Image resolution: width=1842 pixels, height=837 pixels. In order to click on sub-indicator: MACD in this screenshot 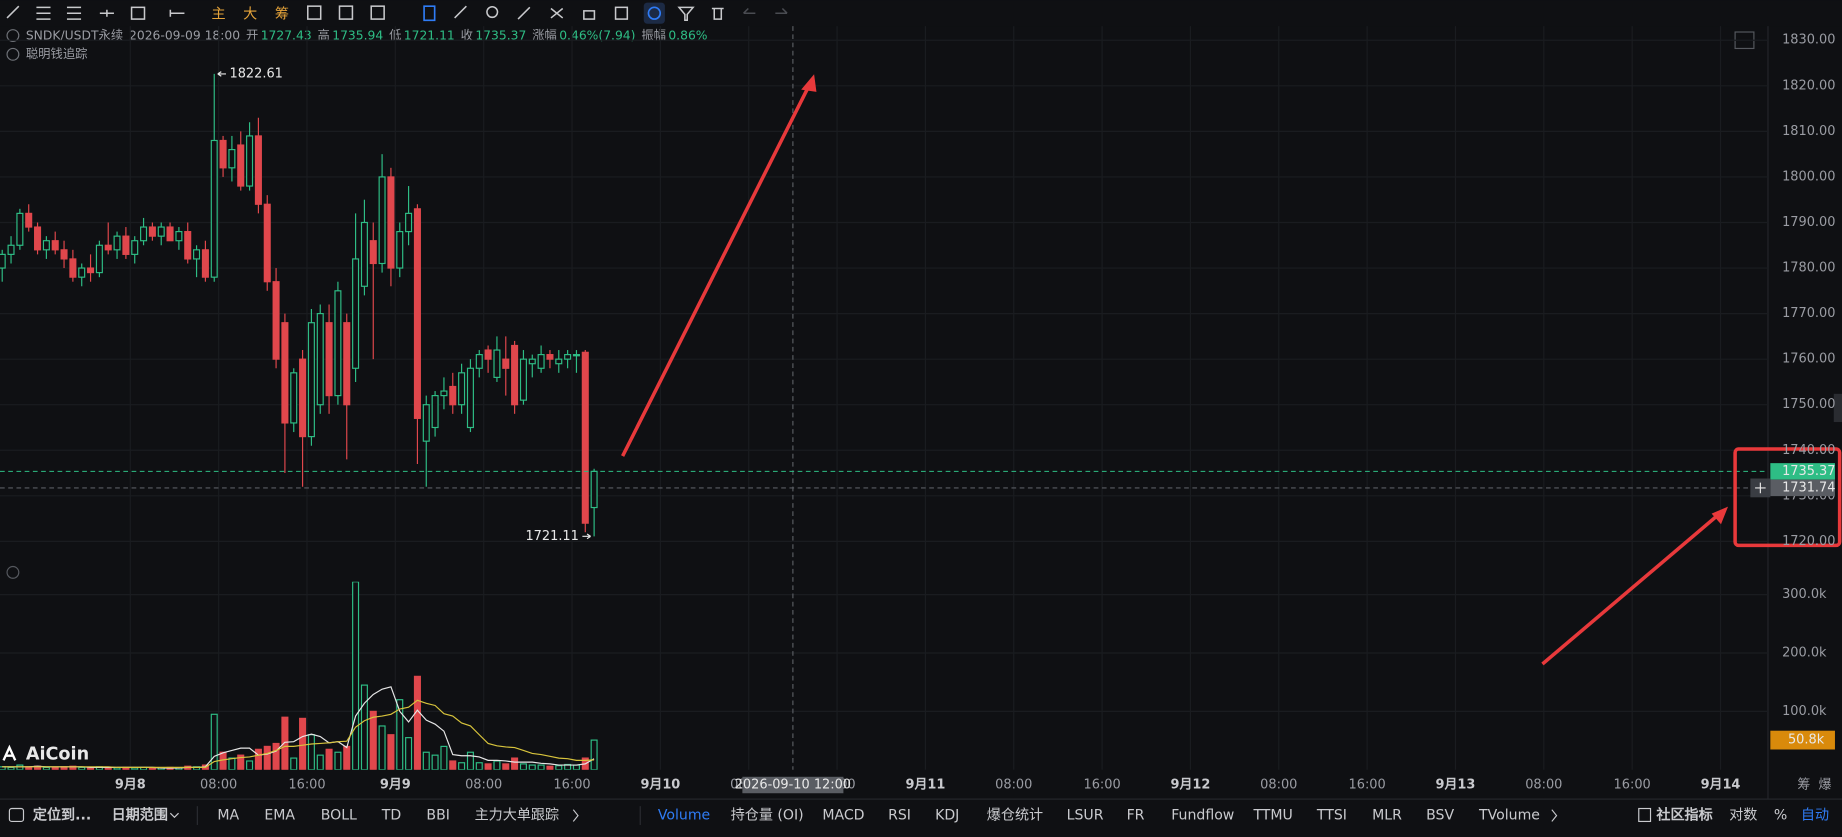, I will do `click(843, 816)`.